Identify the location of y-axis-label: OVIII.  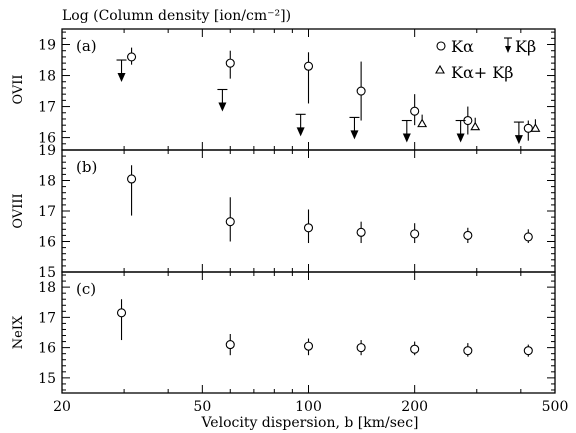
(18, 210).